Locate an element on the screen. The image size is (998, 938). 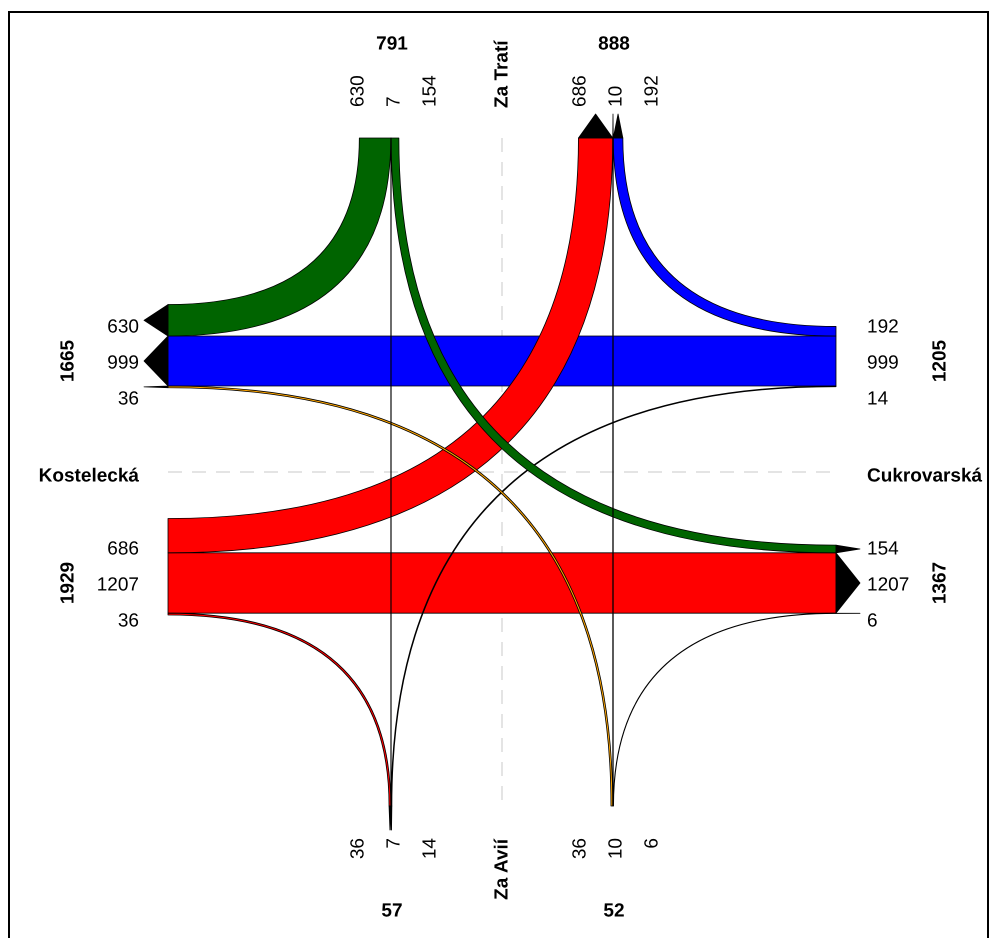
text: 1367 is located at coordinates (940, 583).